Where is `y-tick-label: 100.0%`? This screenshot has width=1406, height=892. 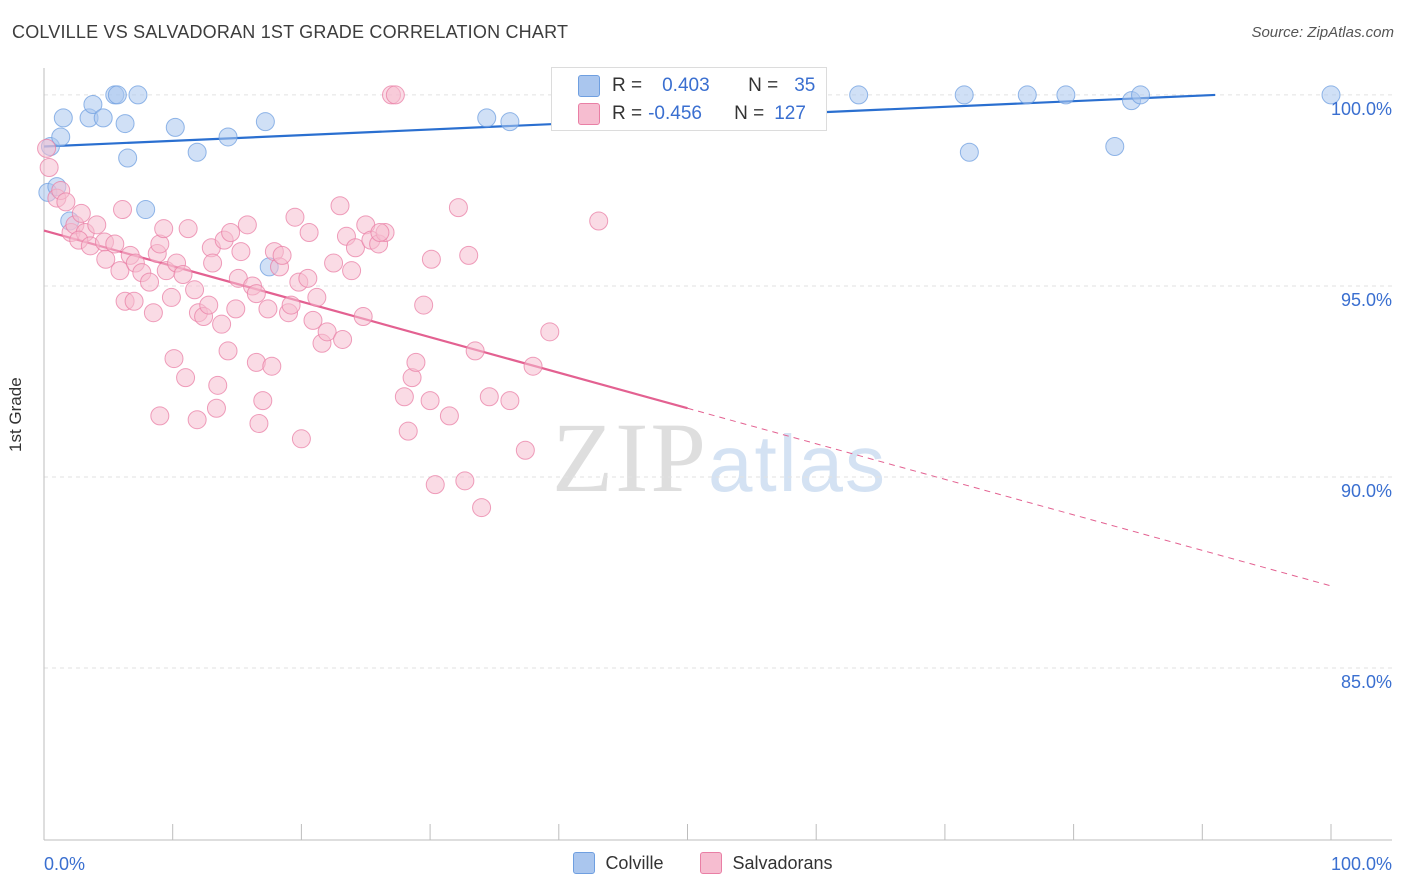 y-tick-label: 100.0% is located at coordinates (1361, 109).